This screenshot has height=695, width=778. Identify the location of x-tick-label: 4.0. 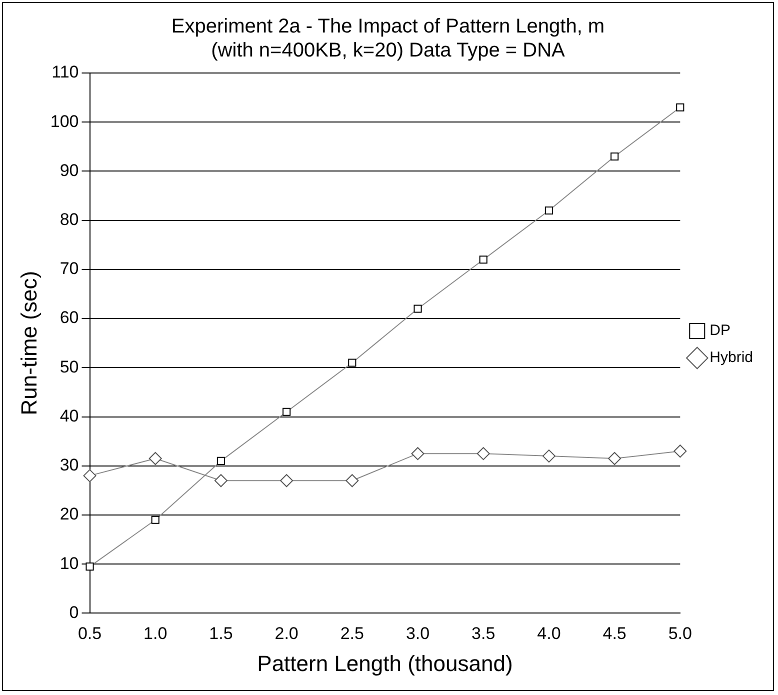
(549, 634).